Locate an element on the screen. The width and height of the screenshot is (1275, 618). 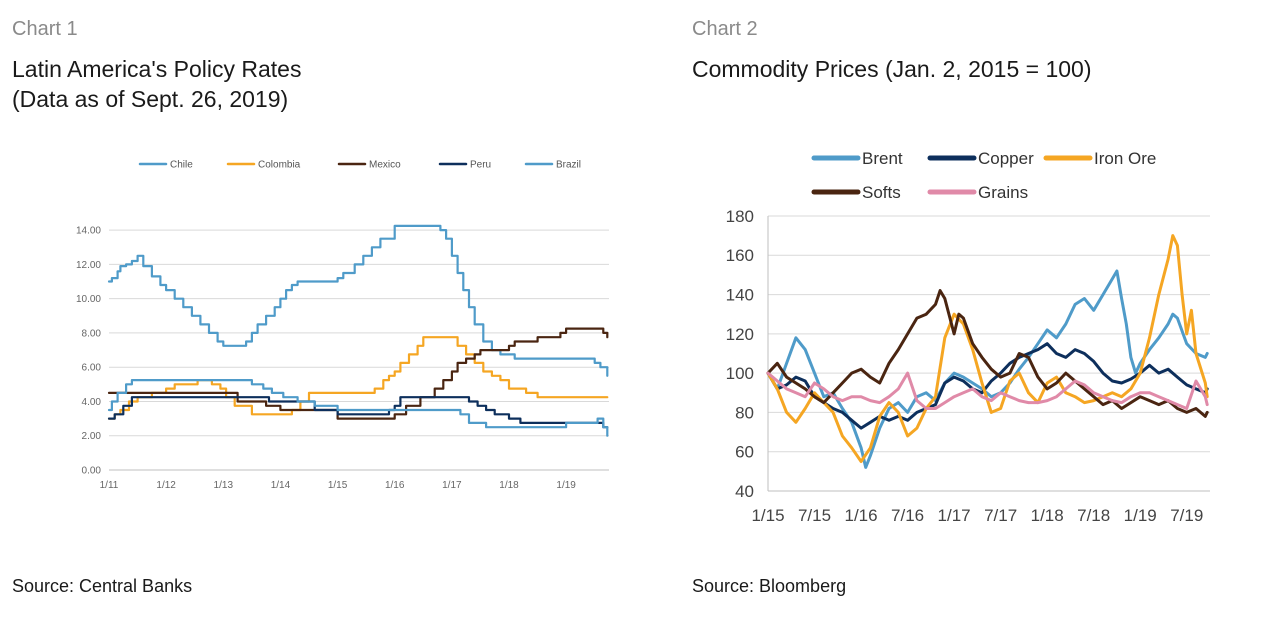
legend-label: Colombia is located at coordinates (279, 165).